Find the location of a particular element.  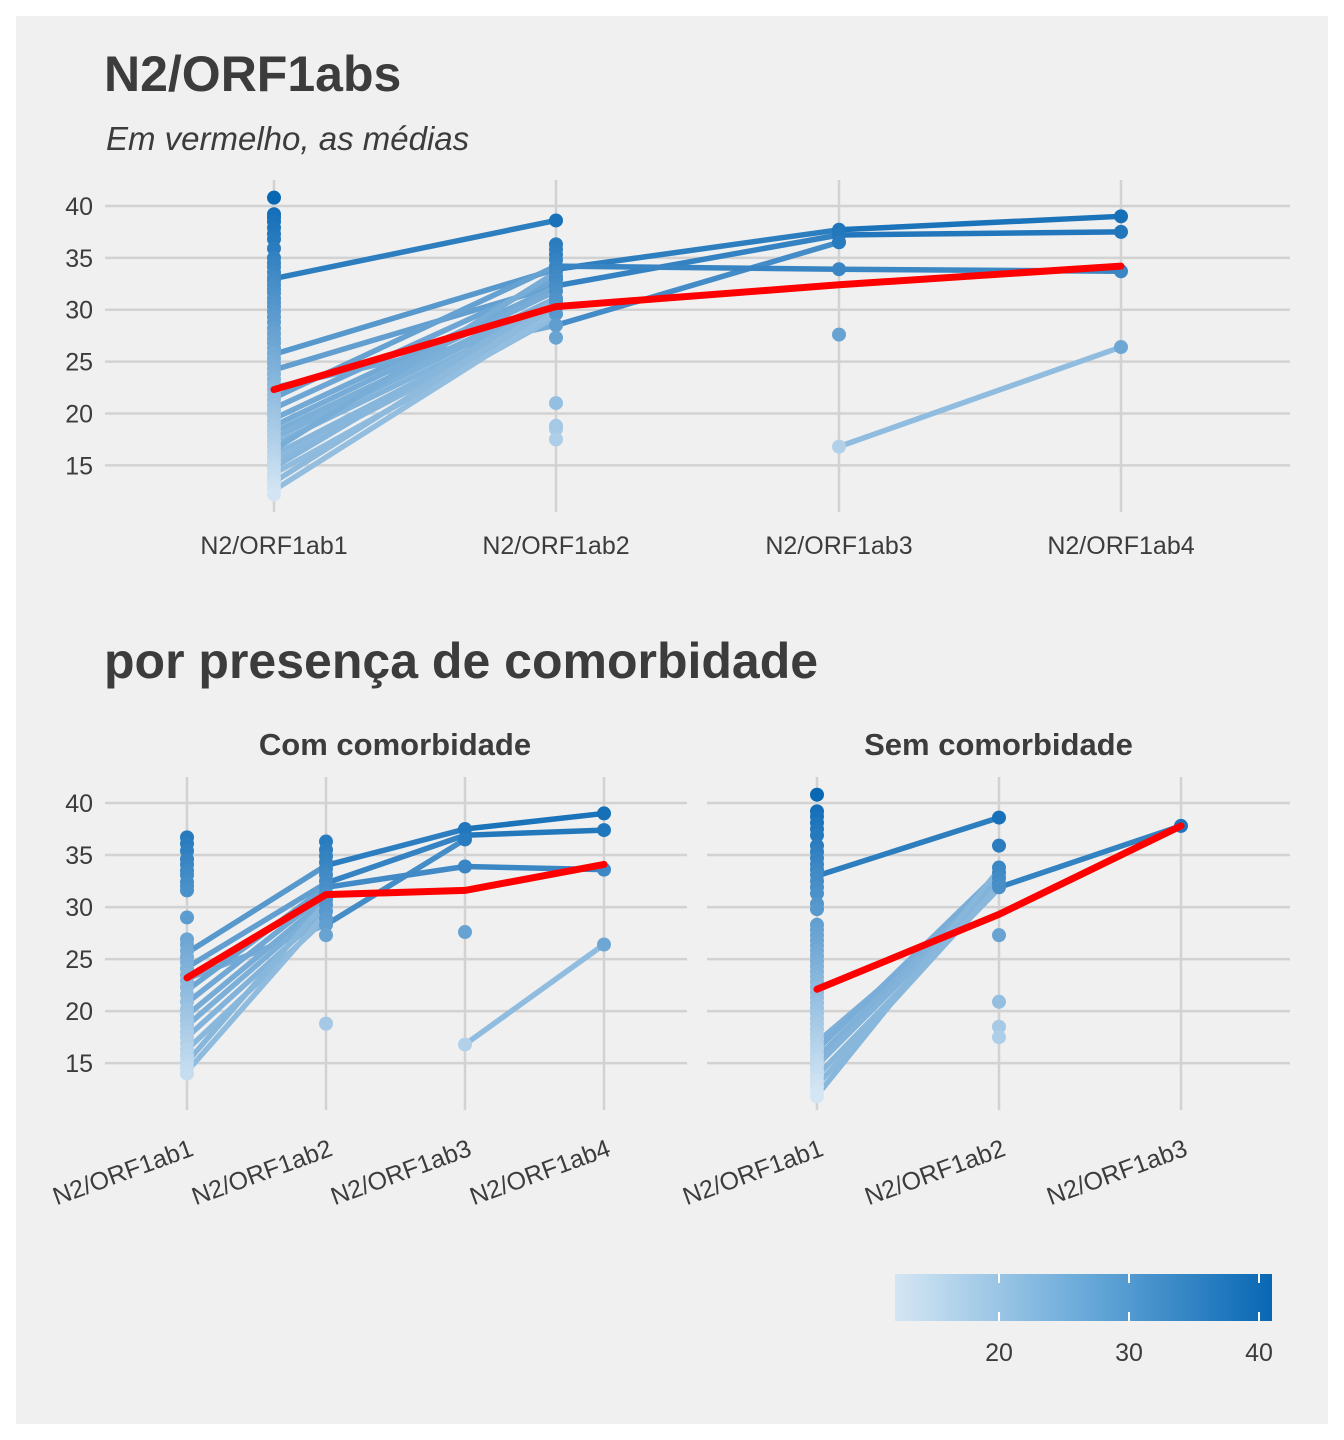

colorbar-tick-label: 40 is located at coordinates (1259, 1353).